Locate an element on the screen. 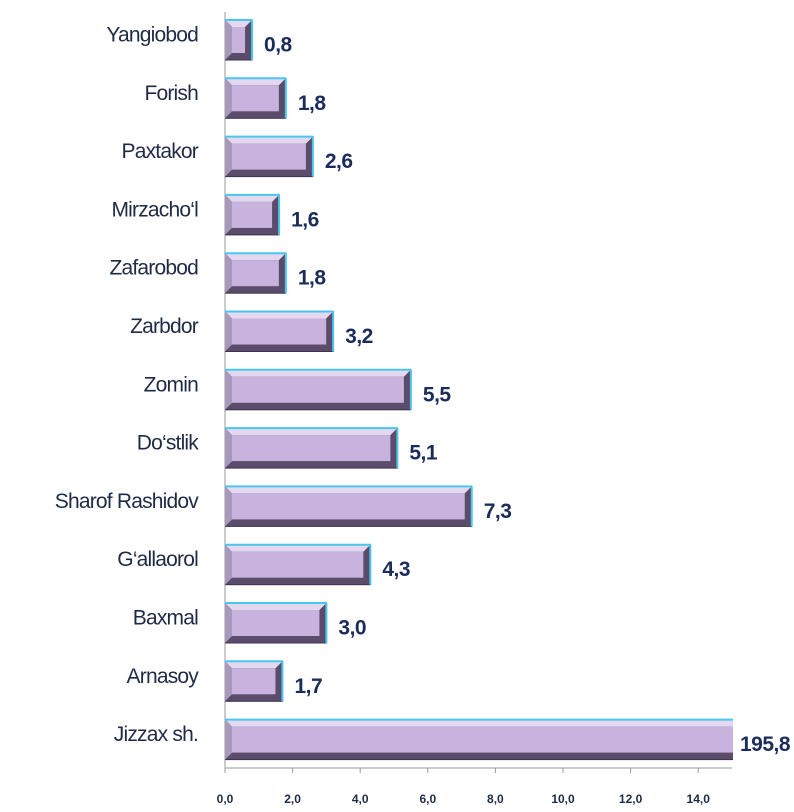 The image size is (794, 812). y-tick-label: Do‘stlik is located at coordinates (168, 443).